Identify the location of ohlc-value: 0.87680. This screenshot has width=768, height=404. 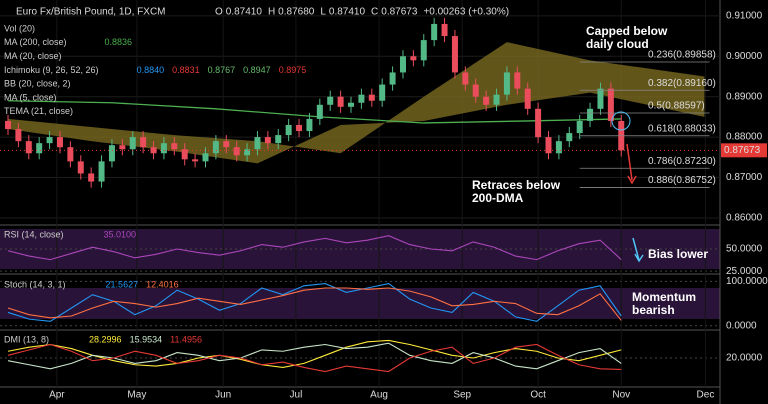
(296, 12).